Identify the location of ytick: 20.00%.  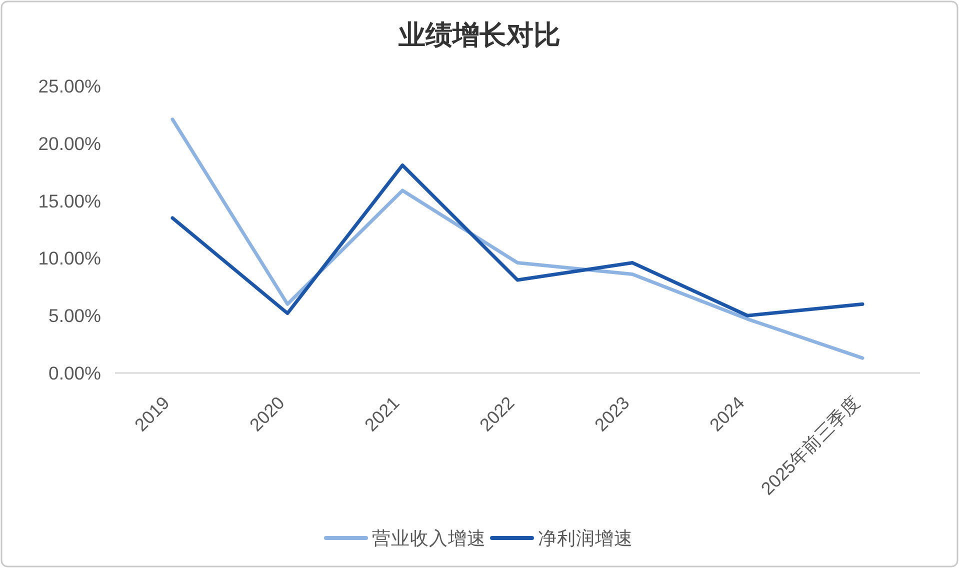
(69, 143).